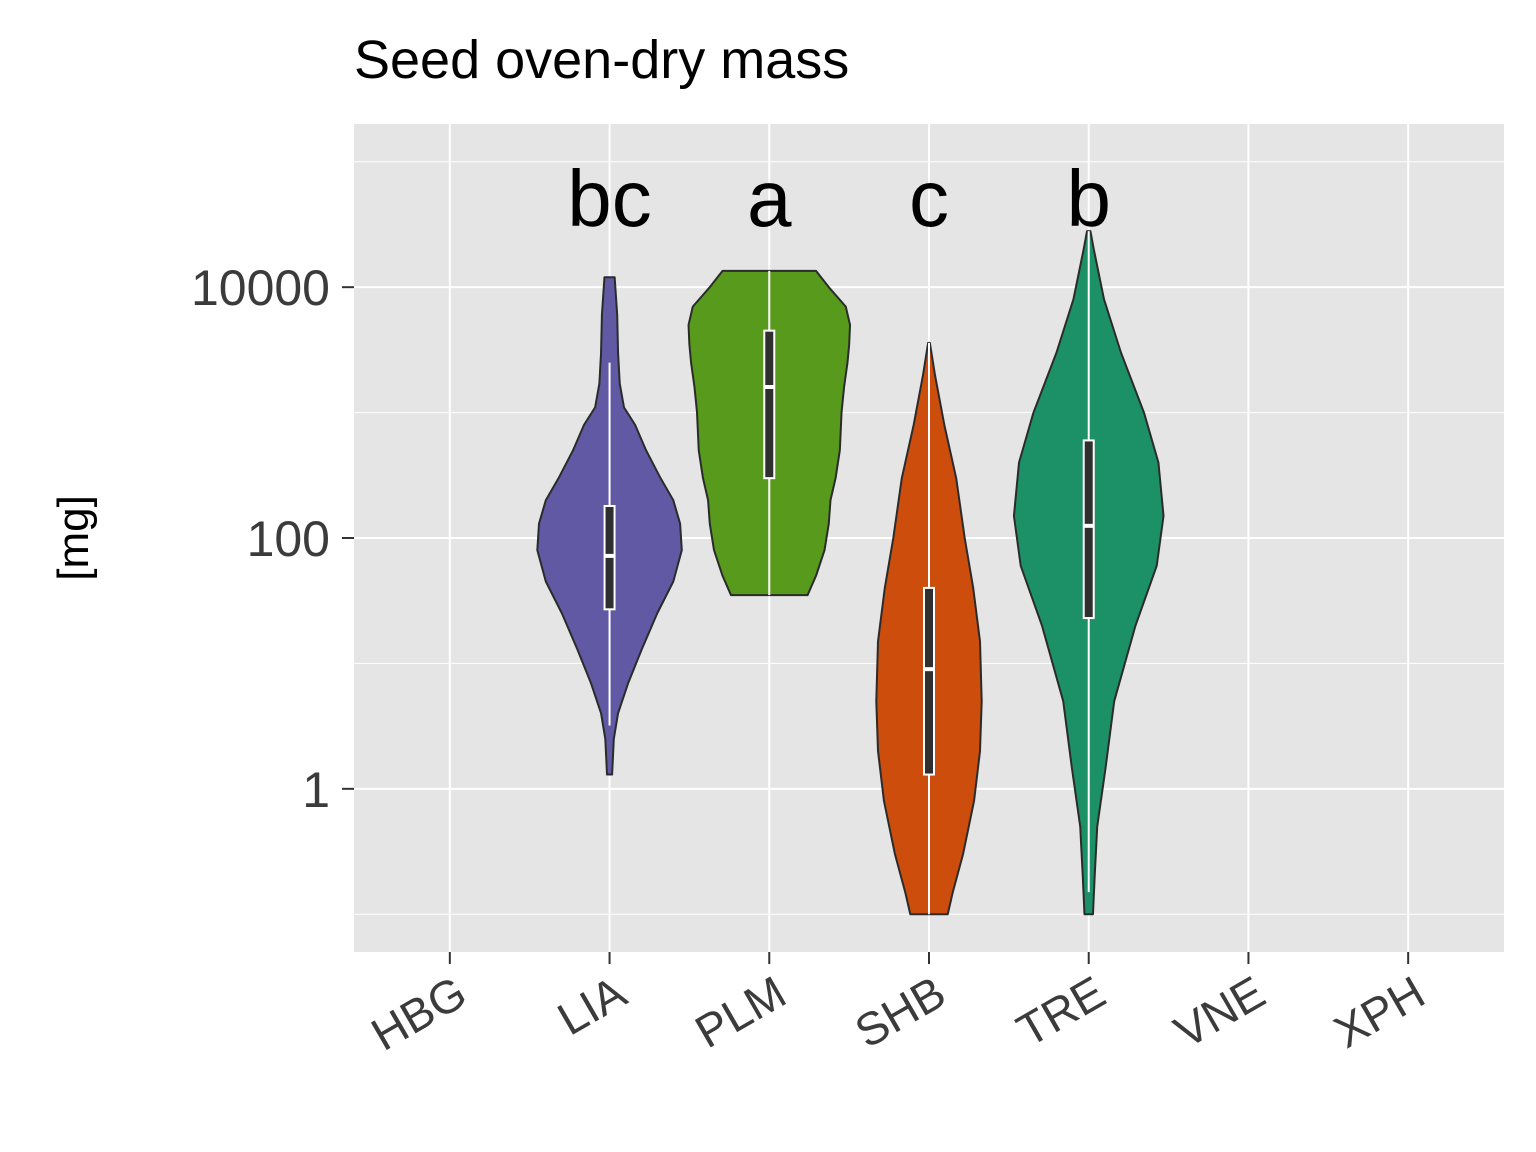 Image resolution: width=1536 pixels, height=1152 pixels. What do you see at coordinates (609, 526) in the screenshot?
I see `violin-lia` at bounding box center [609, 526].